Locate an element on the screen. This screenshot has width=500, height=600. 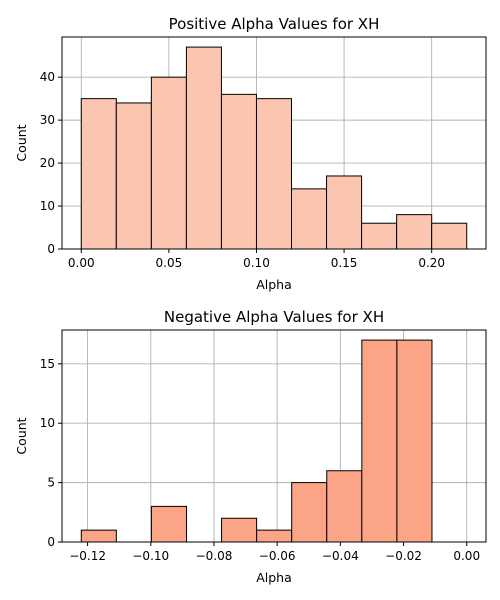
chart-title: Positive Alpha Values for XH is located at coordinates (274, 24).